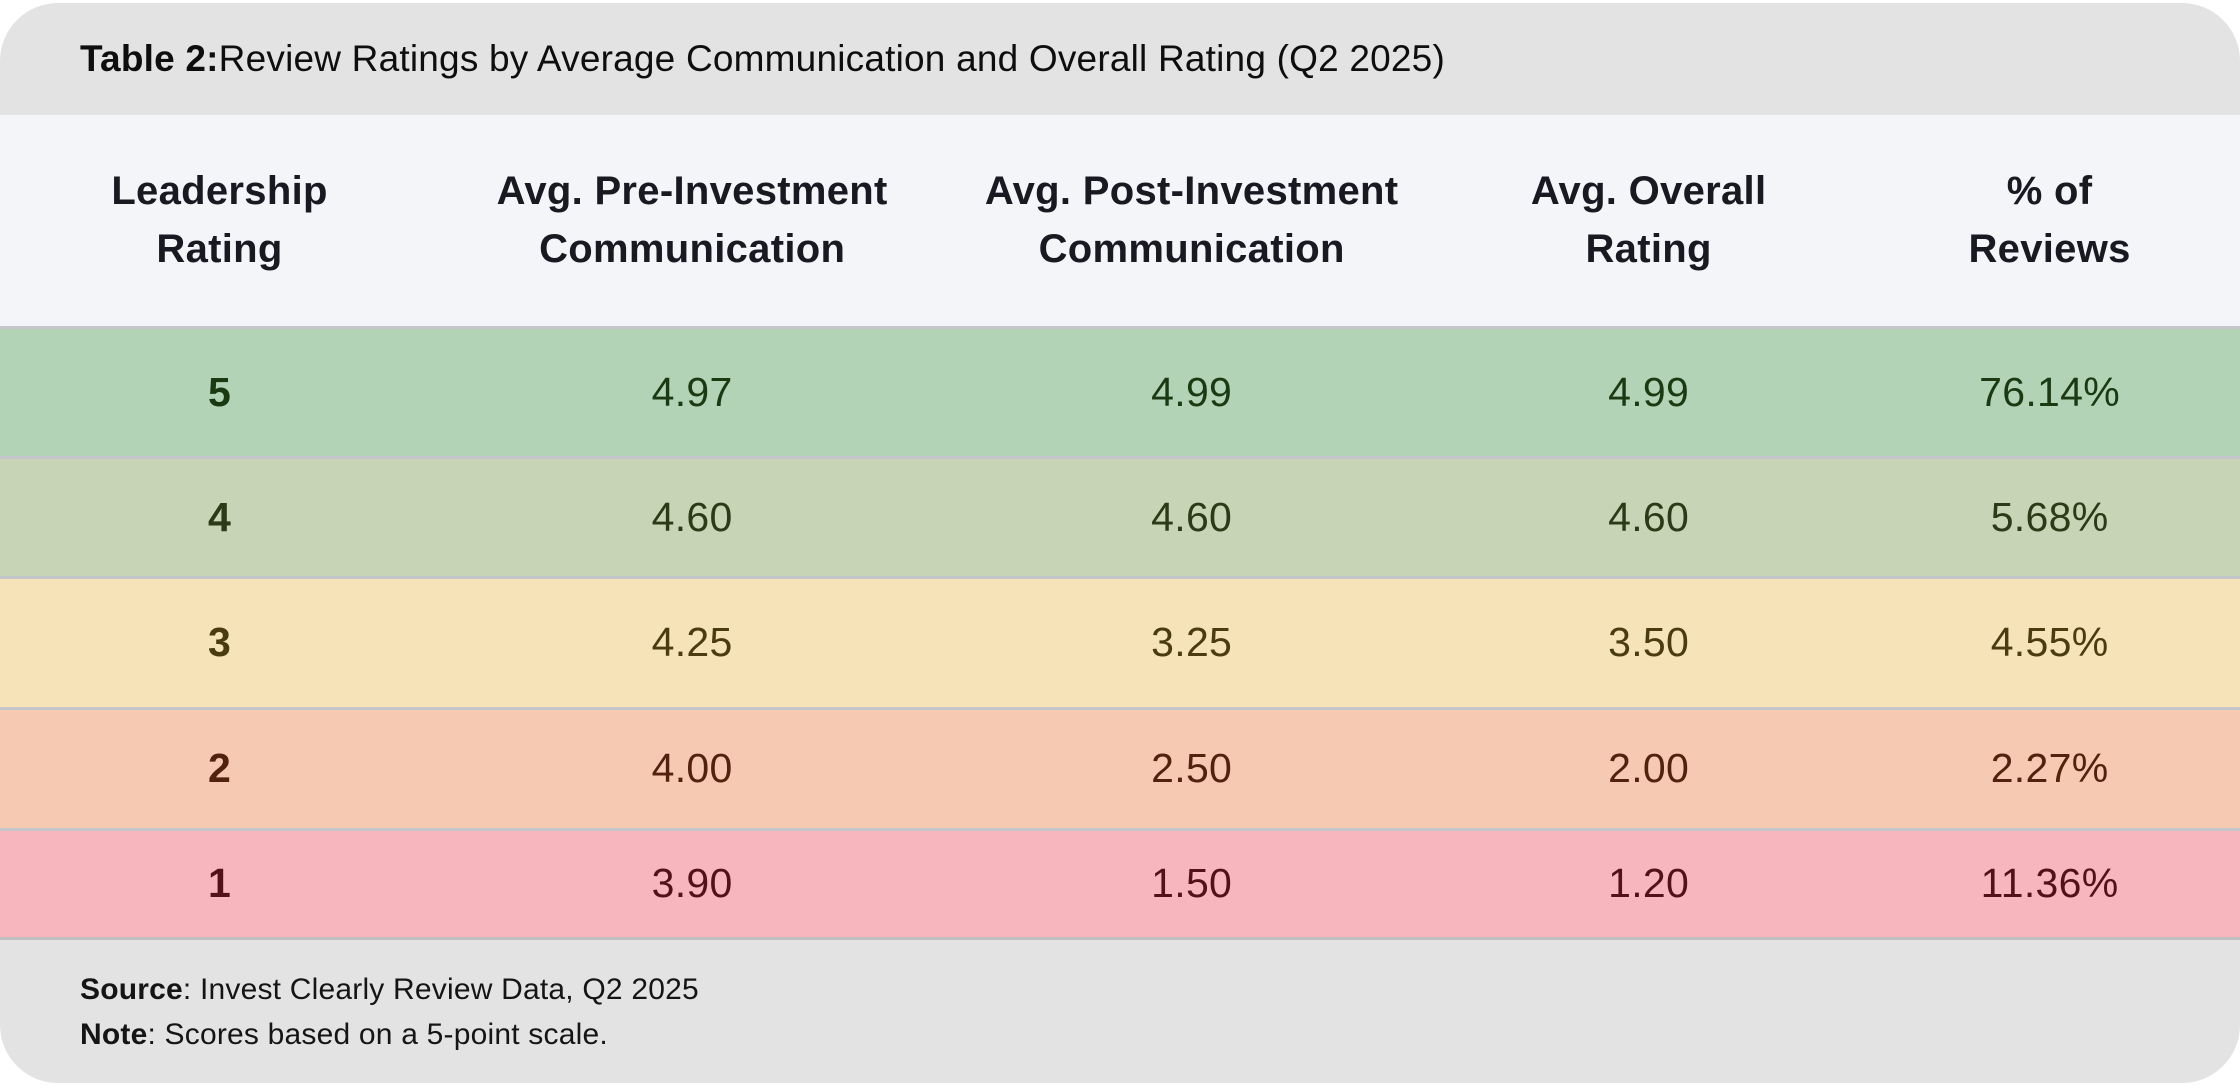  I want to click on table-row-rating-2: 2 4.00 2.50 2.00 2.27%, so click(1120, 768).